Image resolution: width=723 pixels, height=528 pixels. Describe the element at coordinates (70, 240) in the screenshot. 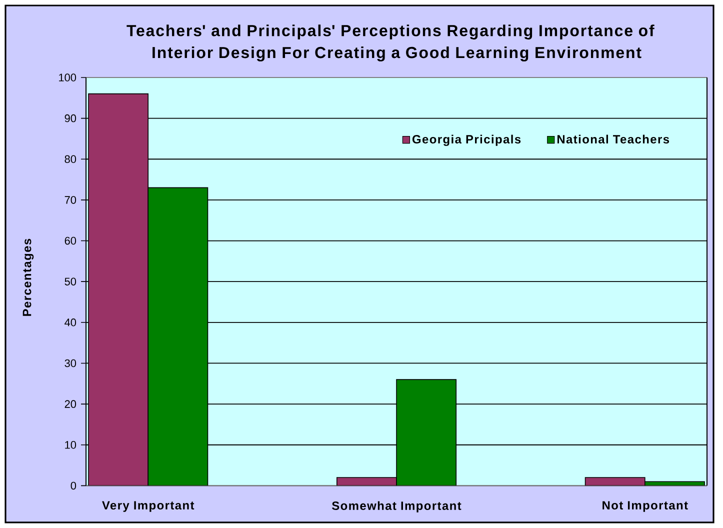

I see `y-tick-label: 60` at that location.